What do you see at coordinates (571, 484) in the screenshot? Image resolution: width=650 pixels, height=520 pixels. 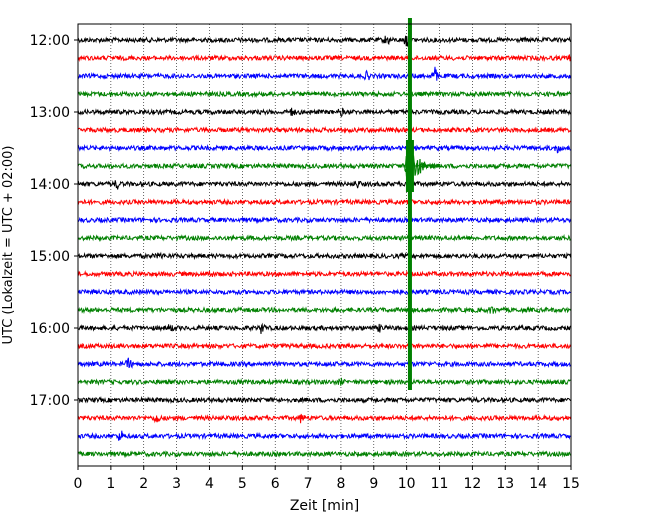 I see `x-tick-label: 15` at bounding box center [571, 484].